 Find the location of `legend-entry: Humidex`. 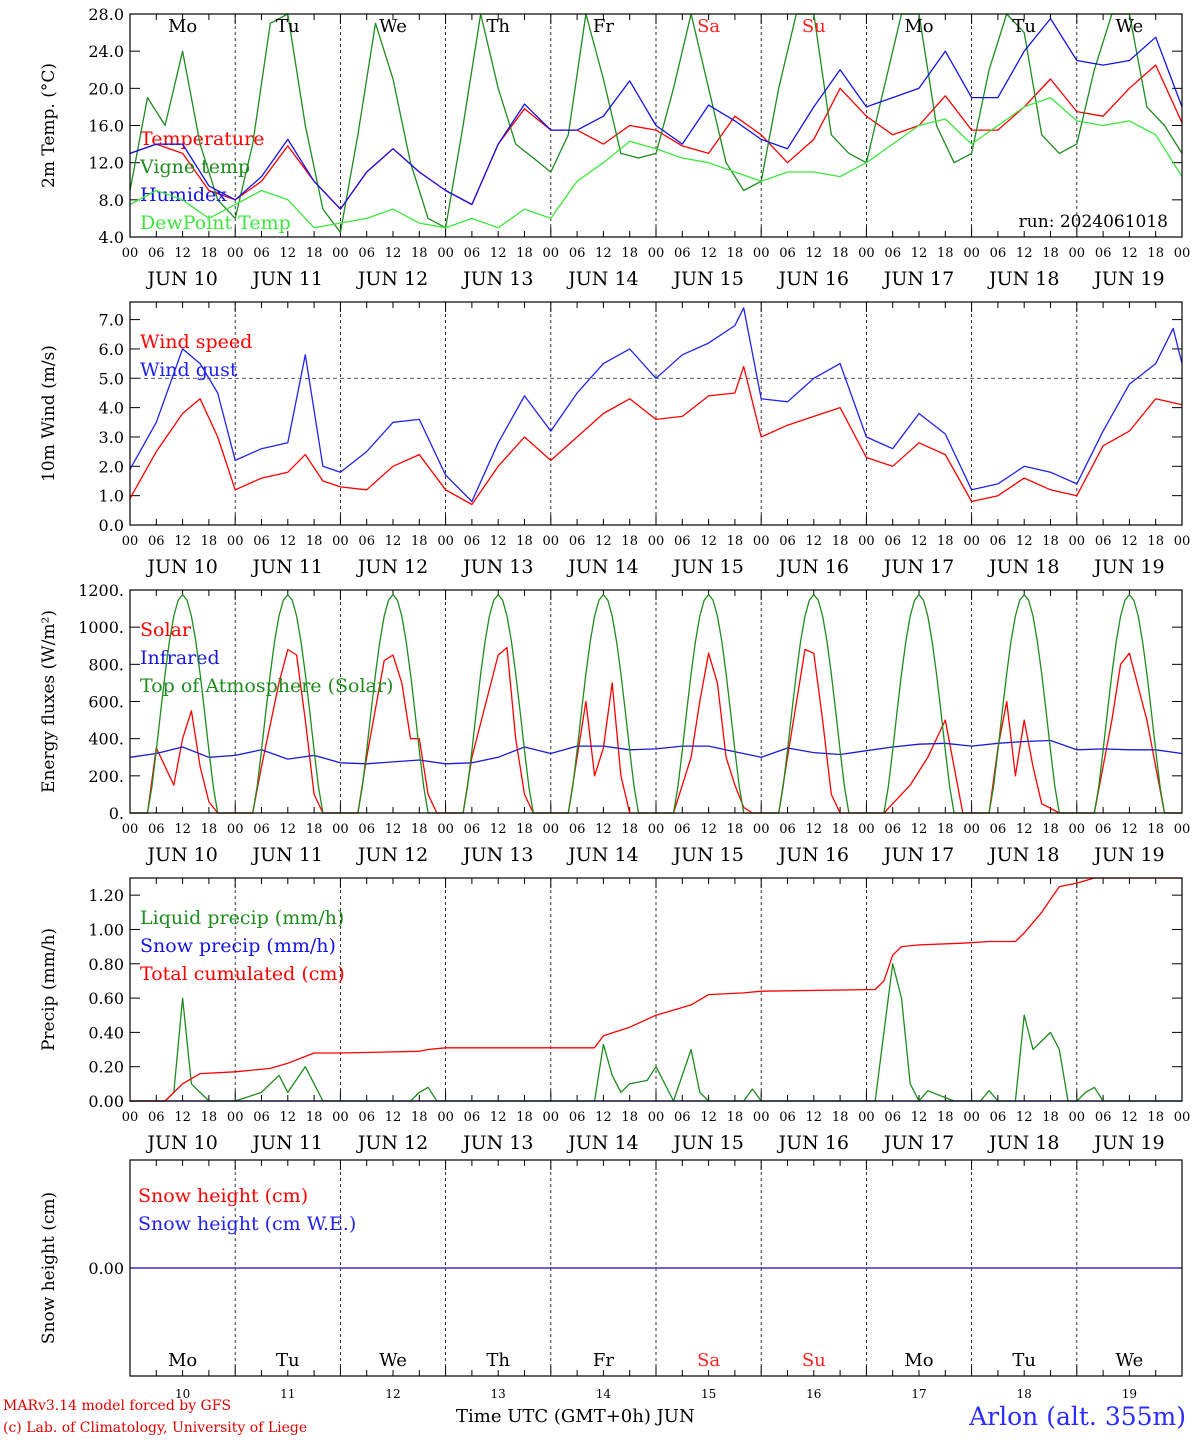

legend-entry: Humidex is located at coordinates (183, 195).